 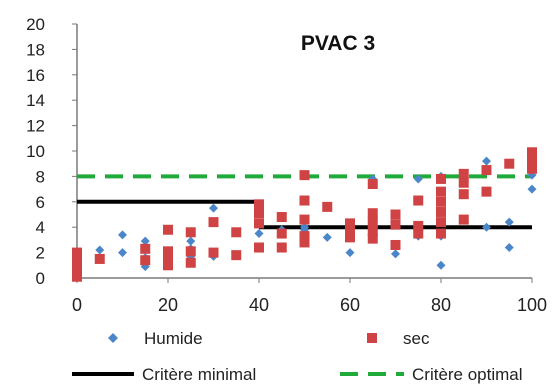 I want to click on y-tick-label: 6, so click(x=40, y=202).